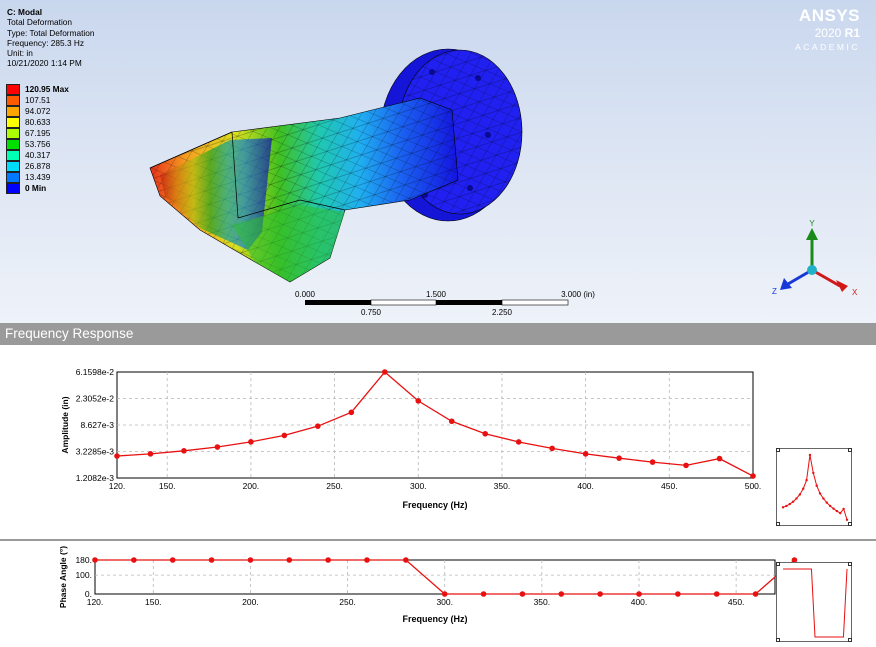 This screenshot has width=876, height=647. What do you see at coordinates (88, 594) in the screenshot?
I see `y-tick-label: 0.` at bounding box center [88, 594].